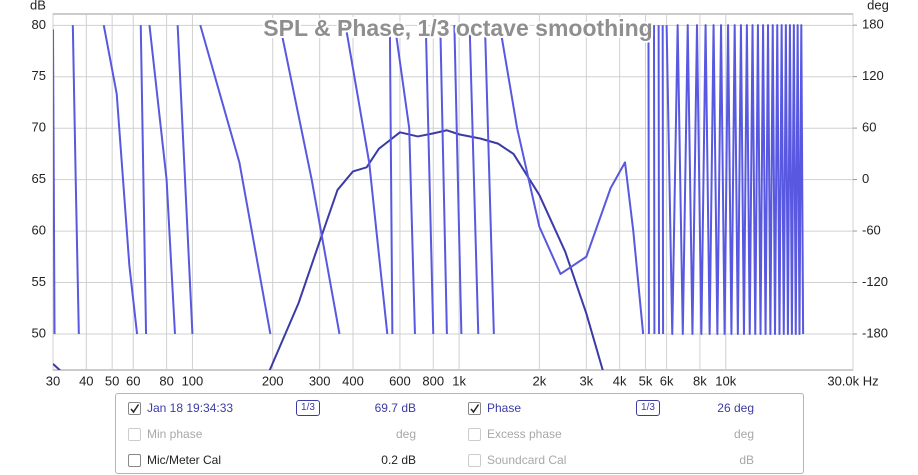  Describe the element at coordinates (540, 380) in the screenshot. I see `x-tick-label: 2k` at that location.